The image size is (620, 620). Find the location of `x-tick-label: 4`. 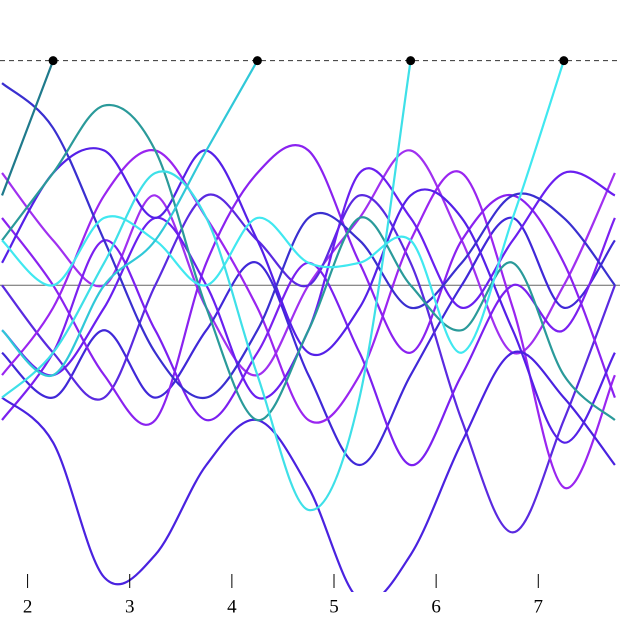

x-tick-label: 4 is located at coordinates (232, 606).